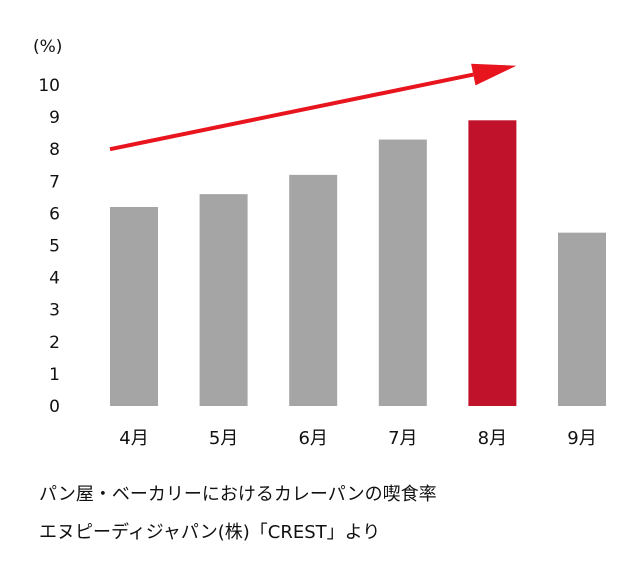  What do you see at coordinates (210, 532) in the screenshot?
I see `caption-line-2: エヌピーディジャパン(株)「CREST」より` at bounding box center [210, 532].